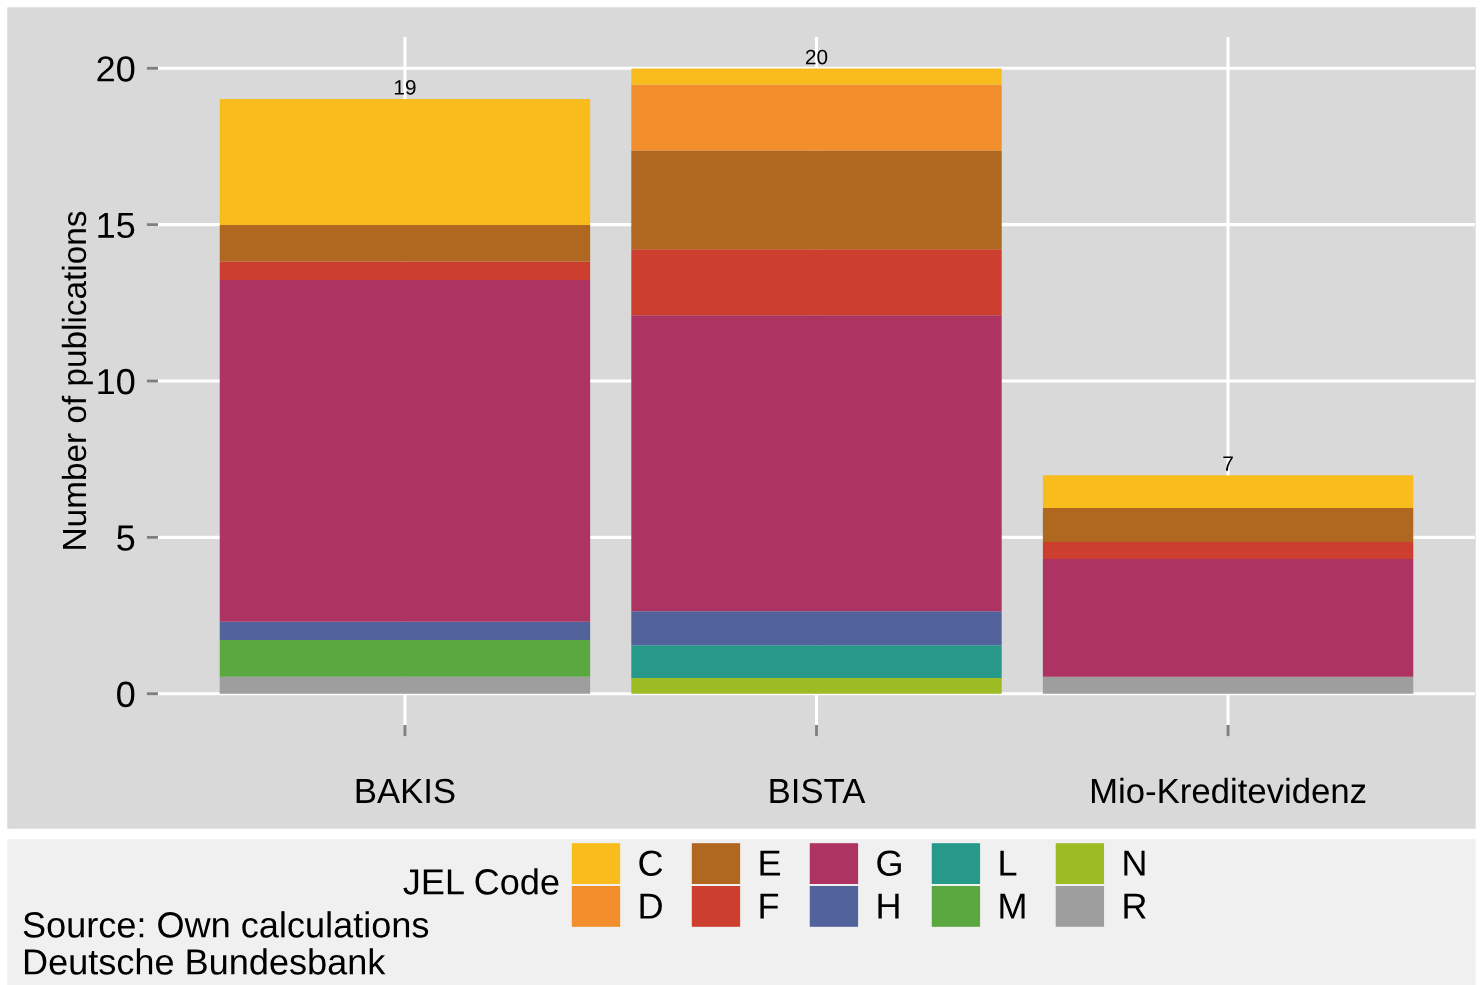  What do you see at coordinates (116, 69) in the screenshot?
I see `y-tick-label: 20` at bounding box center [116, 69].